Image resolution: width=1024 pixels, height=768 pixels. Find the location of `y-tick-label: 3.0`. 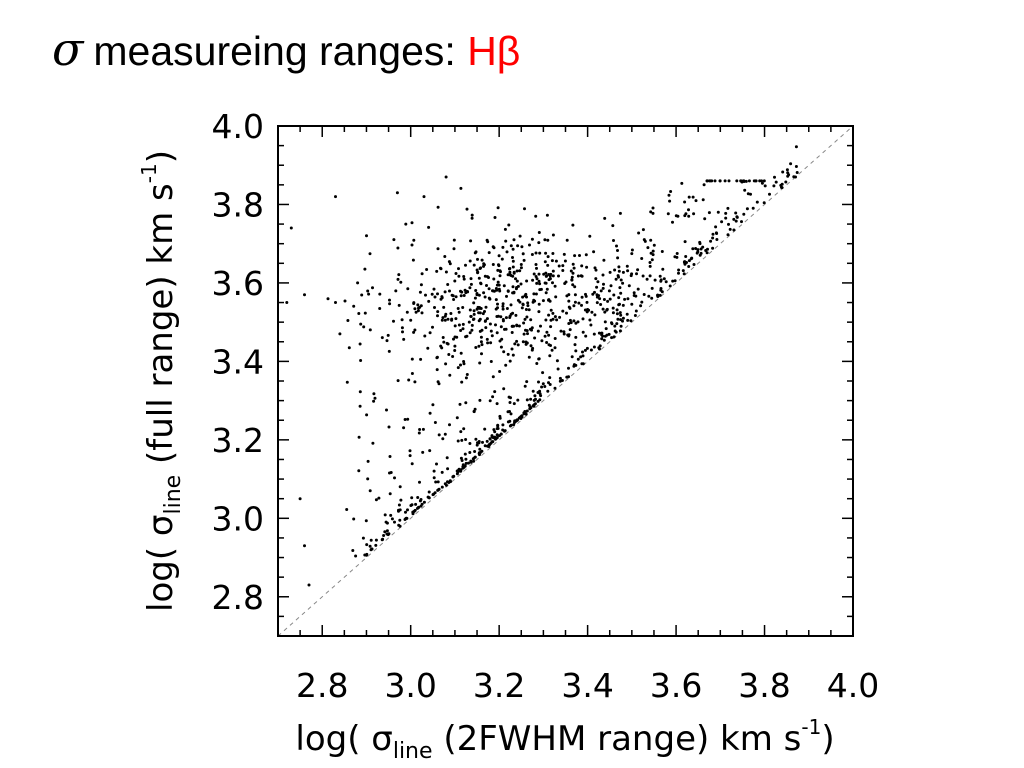

y-tick-label: 3.0 is located at coordinates (238, 518).